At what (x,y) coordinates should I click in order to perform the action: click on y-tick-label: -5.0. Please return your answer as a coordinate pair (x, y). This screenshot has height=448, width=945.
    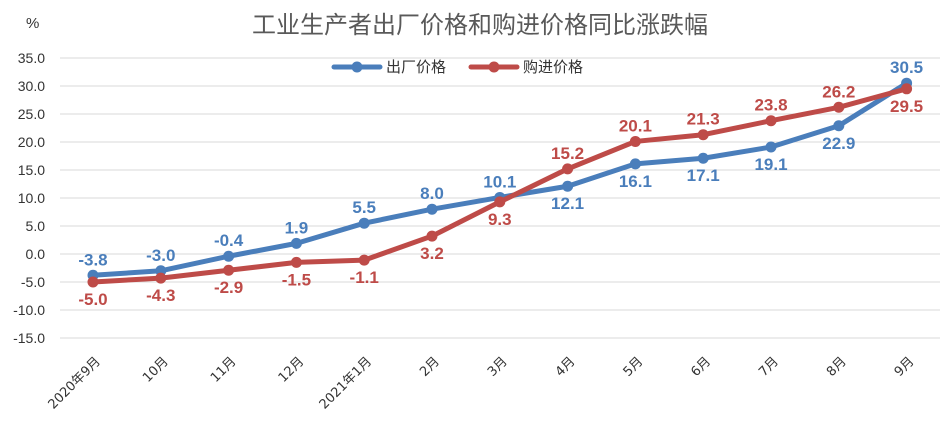
    Looking at the image, I should click on (33, 282).